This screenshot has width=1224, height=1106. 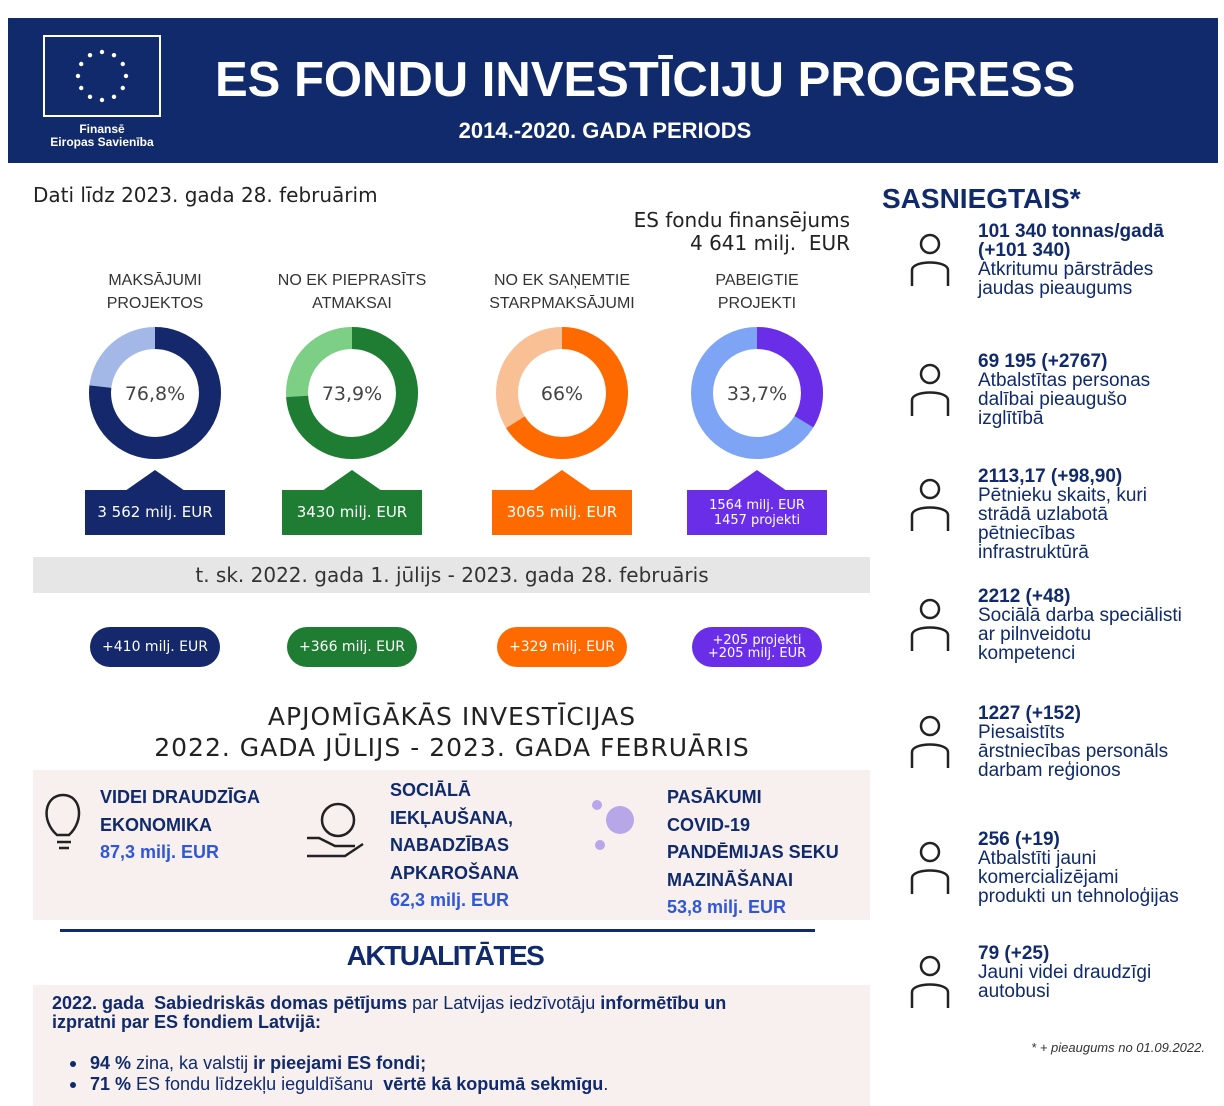 What do you see at coordinates (562, 303) in the screenshot?
I see `indicator-label: STARPMAKSĀJUMI` at bounding box center [562, 303].